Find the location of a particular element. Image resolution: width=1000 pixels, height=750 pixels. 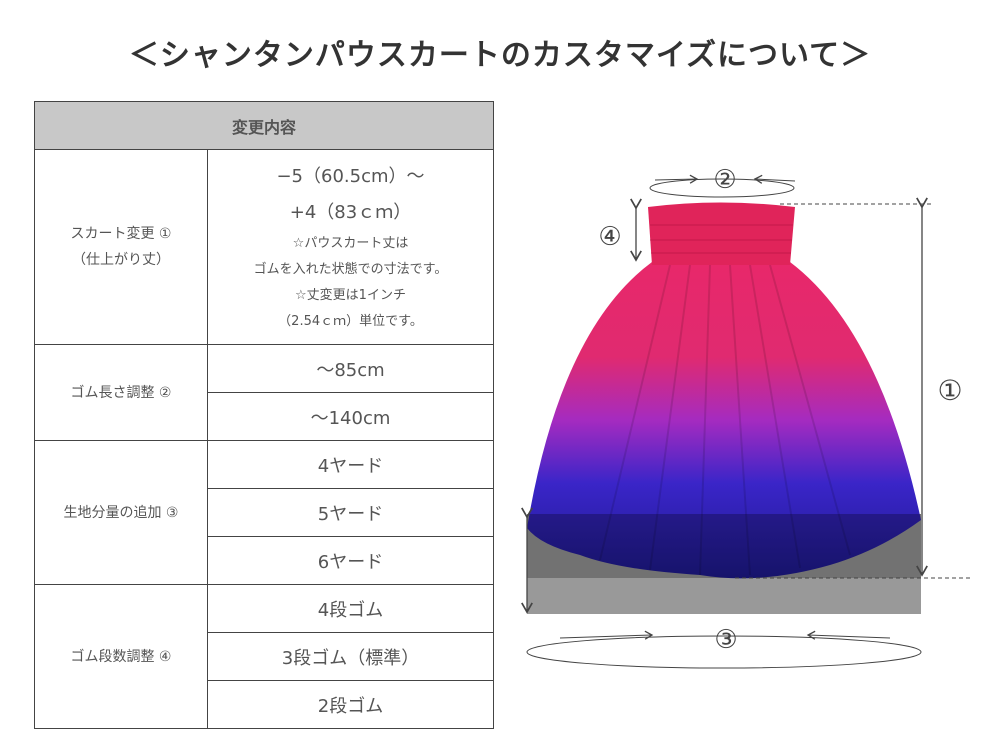

note-line: ☆パウスカート丈は is located at coordinates (350, 243).